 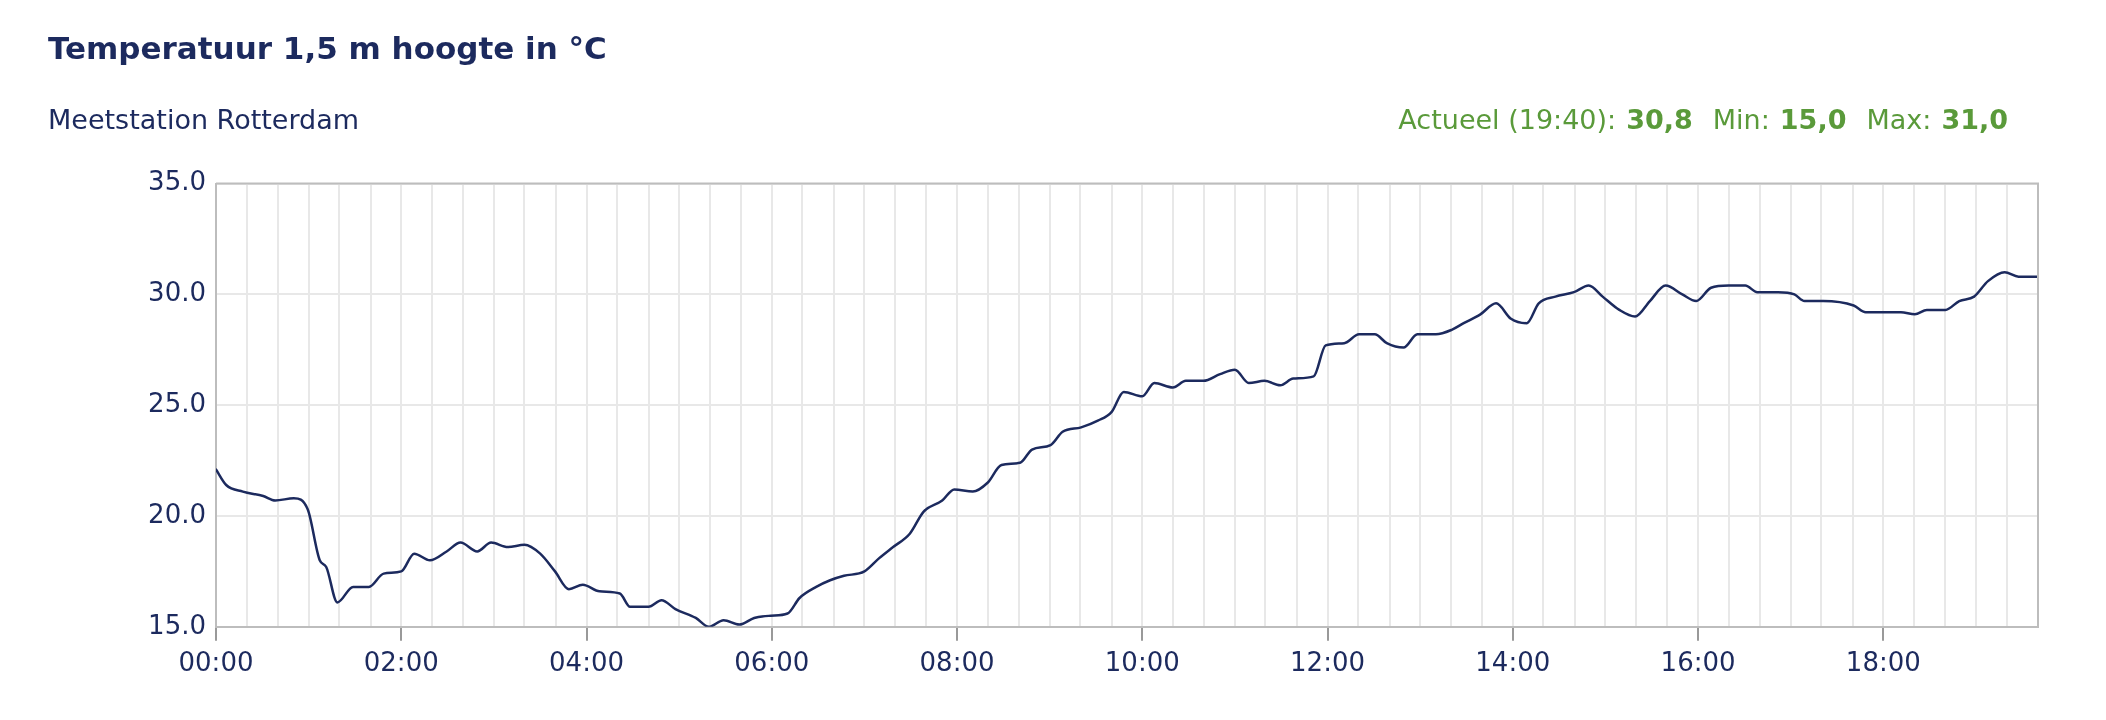 What do you see at coordinates (1813, 119) in the screenshot?
I see `text: 15,0` at bounding box center [1813, 119].